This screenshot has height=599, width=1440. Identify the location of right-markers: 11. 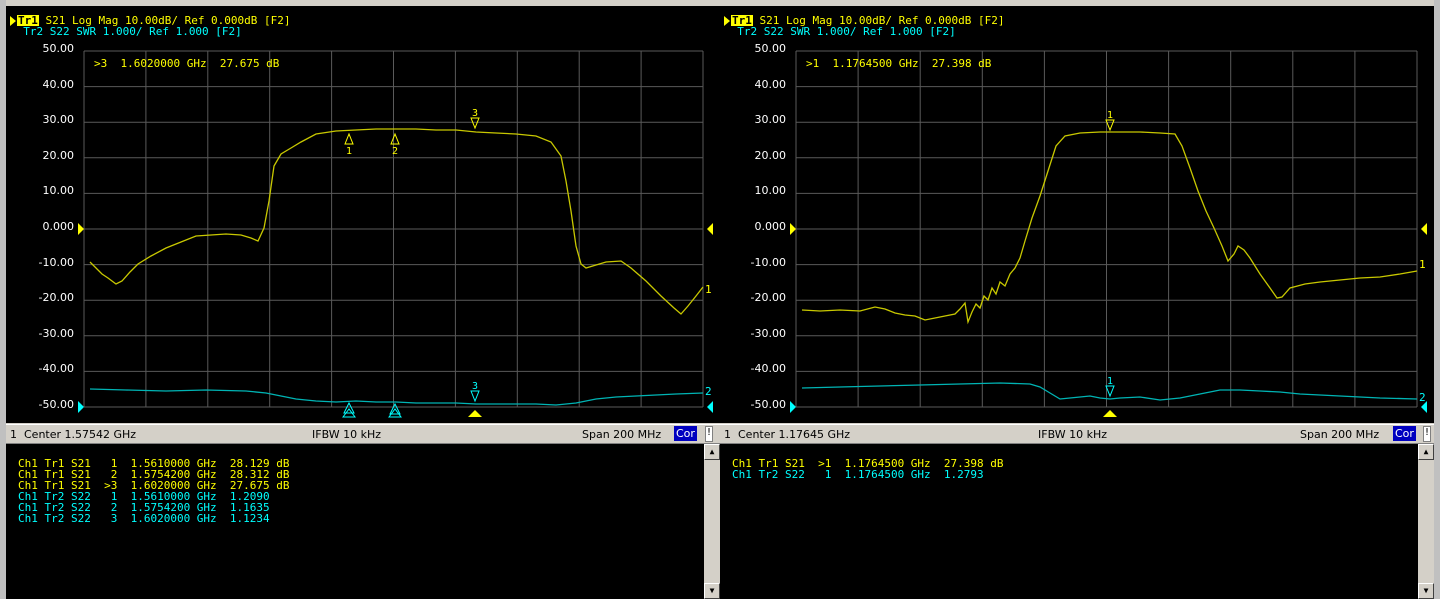
(1110, 263).